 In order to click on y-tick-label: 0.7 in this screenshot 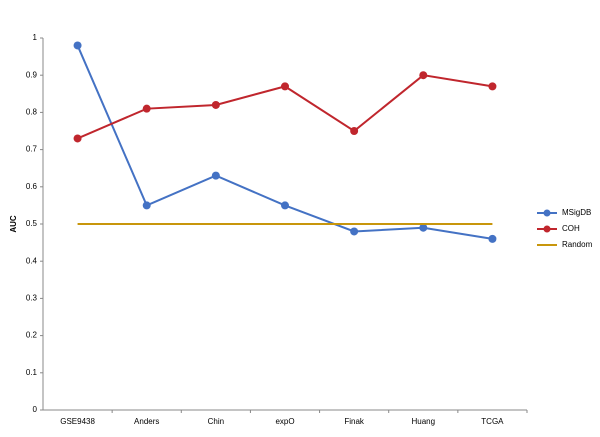, I will do `click(32, 149)`.